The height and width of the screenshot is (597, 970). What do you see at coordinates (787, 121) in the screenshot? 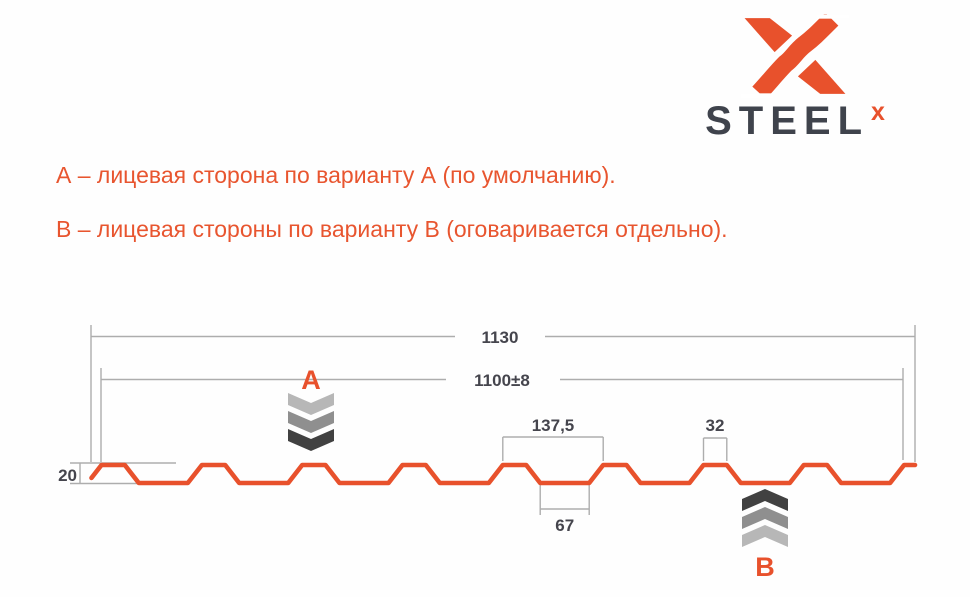
I see `brand-name-text: STEEL` at bounding box center [787, 121].